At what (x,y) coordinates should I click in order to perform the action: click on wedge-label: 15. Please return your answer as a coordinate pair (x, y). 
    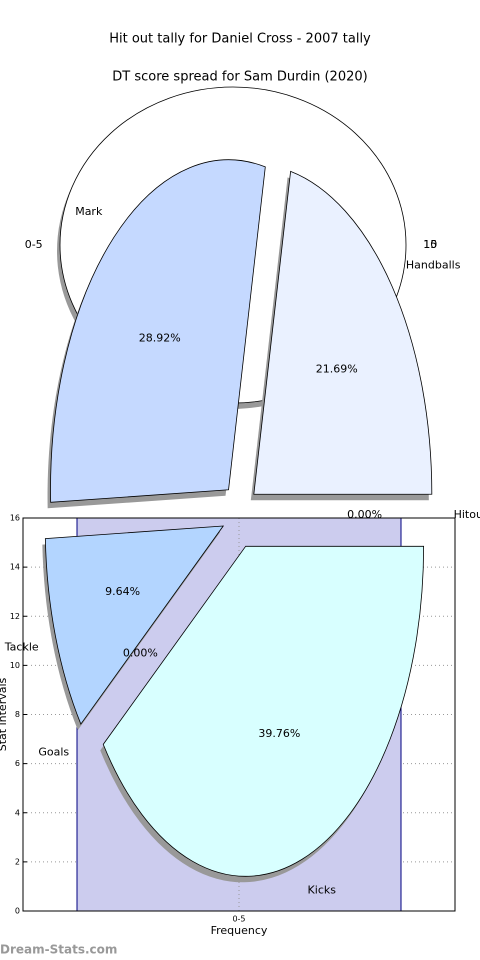
    Looking at the image, I should click on (430, 244).